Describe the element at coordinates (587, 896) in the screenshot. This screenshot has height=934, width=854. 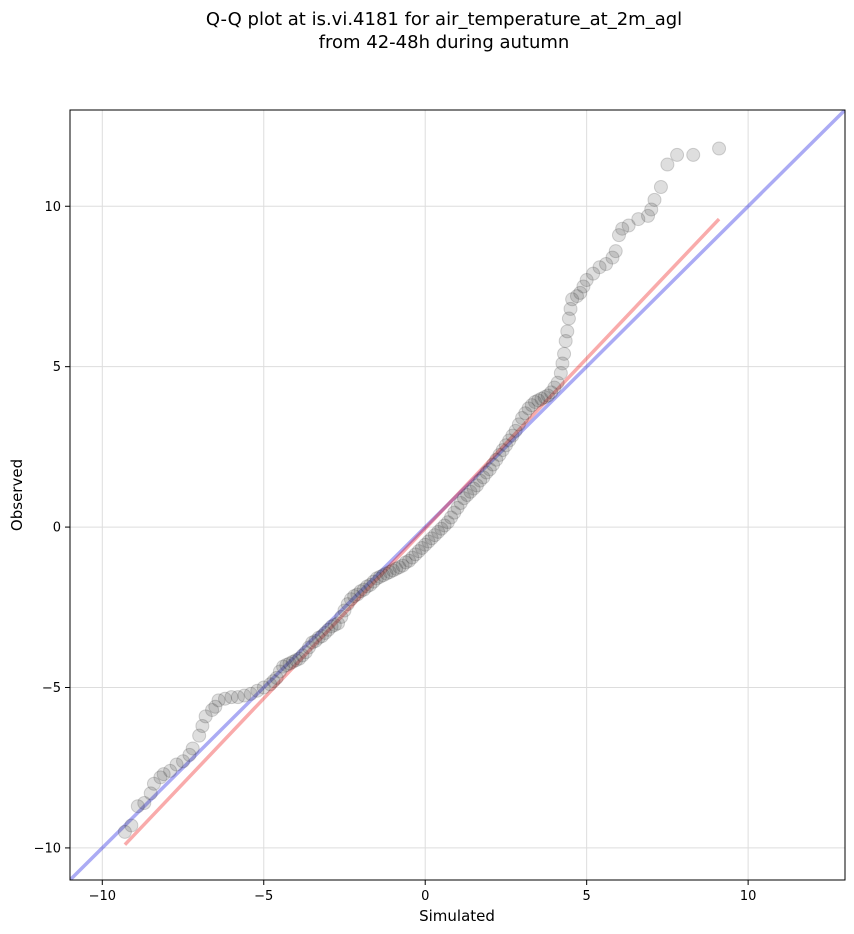
I see `x-tick-label: 5` at that location.